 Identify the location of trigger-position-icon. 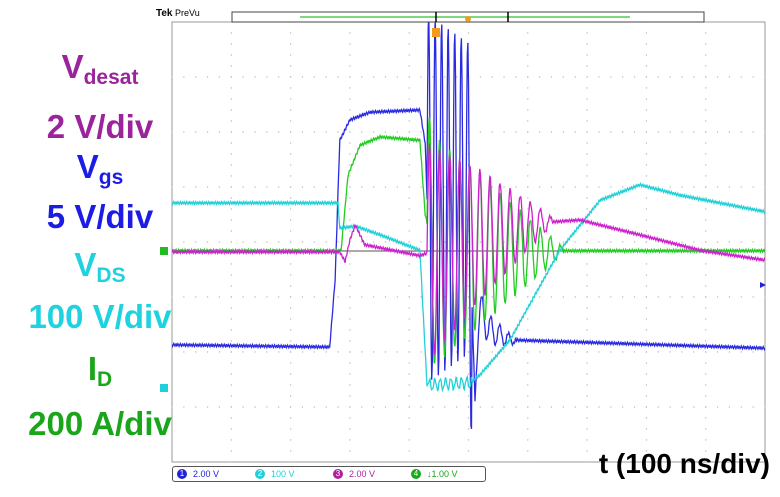
(468, 19).